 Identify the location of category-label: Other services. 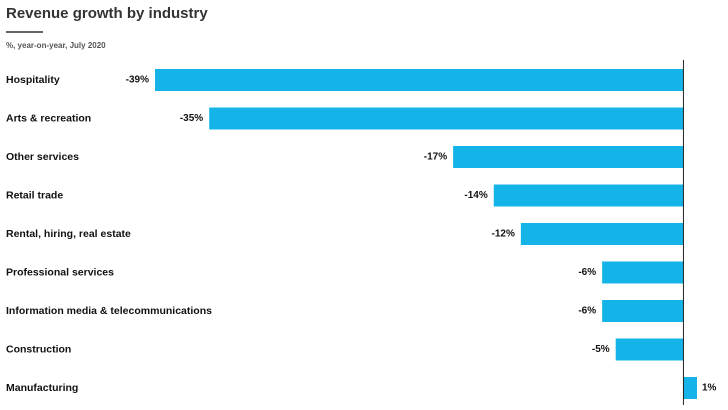
(42, 157).